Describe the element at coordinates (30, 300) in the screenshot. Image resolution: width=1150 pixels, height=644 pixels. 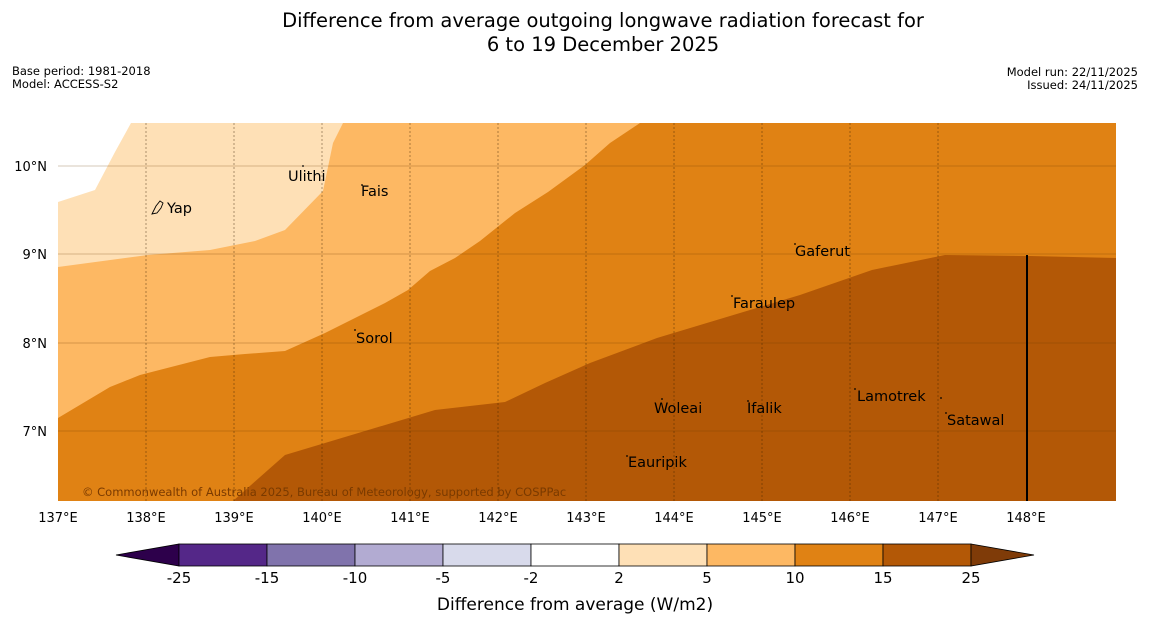
I see `lat-labels: 10°N 9°N 8°N 7°N` at that location.